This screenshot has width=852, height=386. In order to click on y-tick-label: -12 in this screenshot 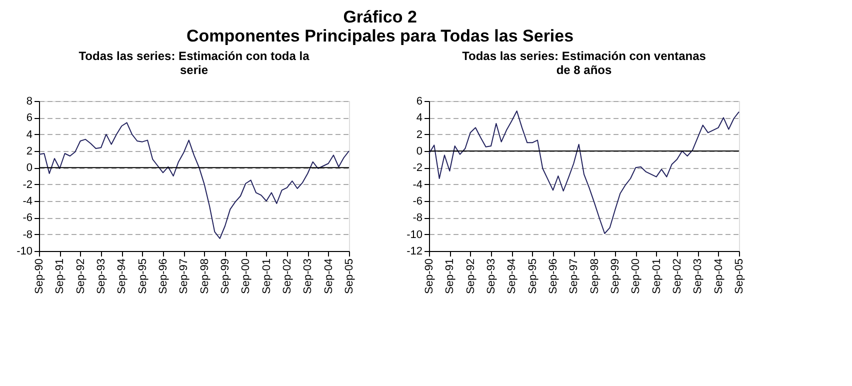, I will do `click(414, 252)`.